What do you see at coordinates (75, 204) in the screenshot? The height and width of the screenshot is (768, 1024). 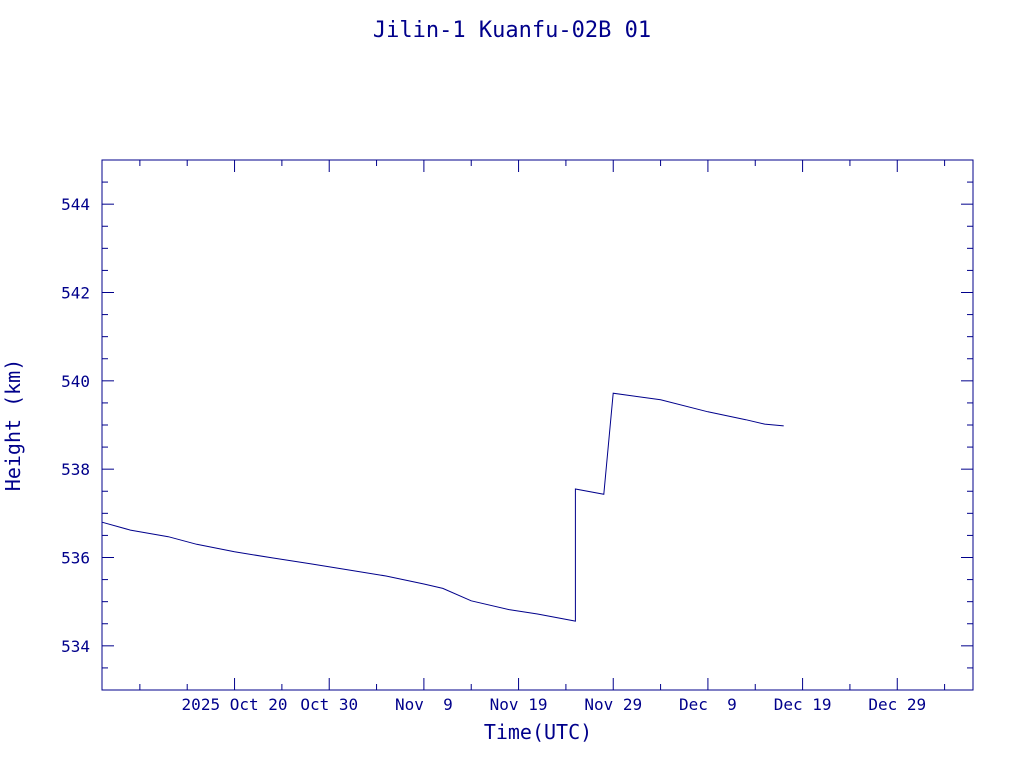 I see `y-tick-label: 544` at bounding box center [75, 204].